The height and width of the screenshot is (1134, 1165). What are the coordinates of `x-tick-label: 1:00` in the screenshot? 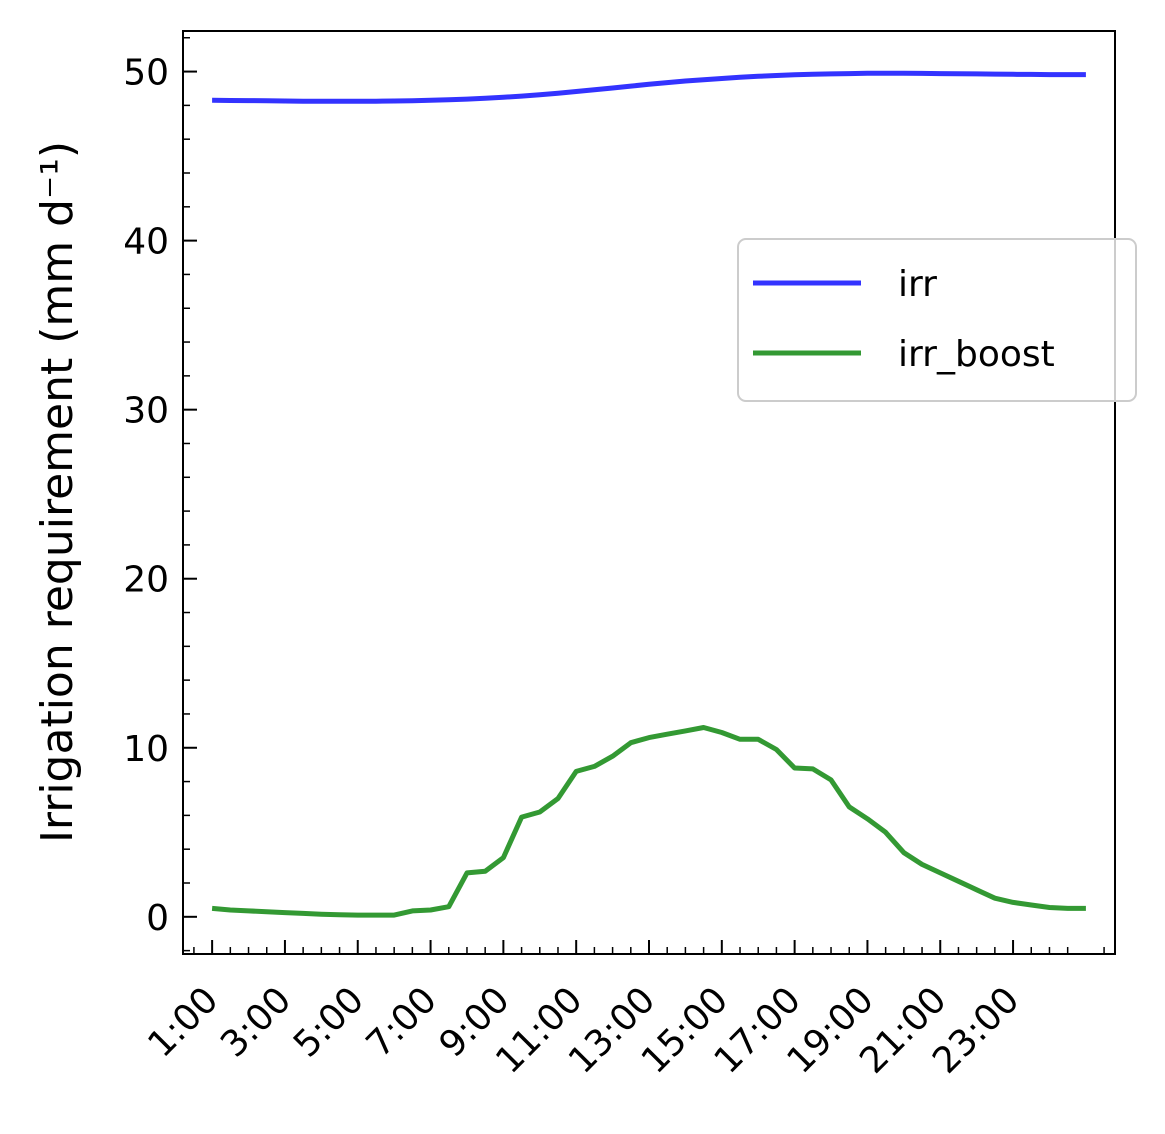 It's located at (183, 1022).